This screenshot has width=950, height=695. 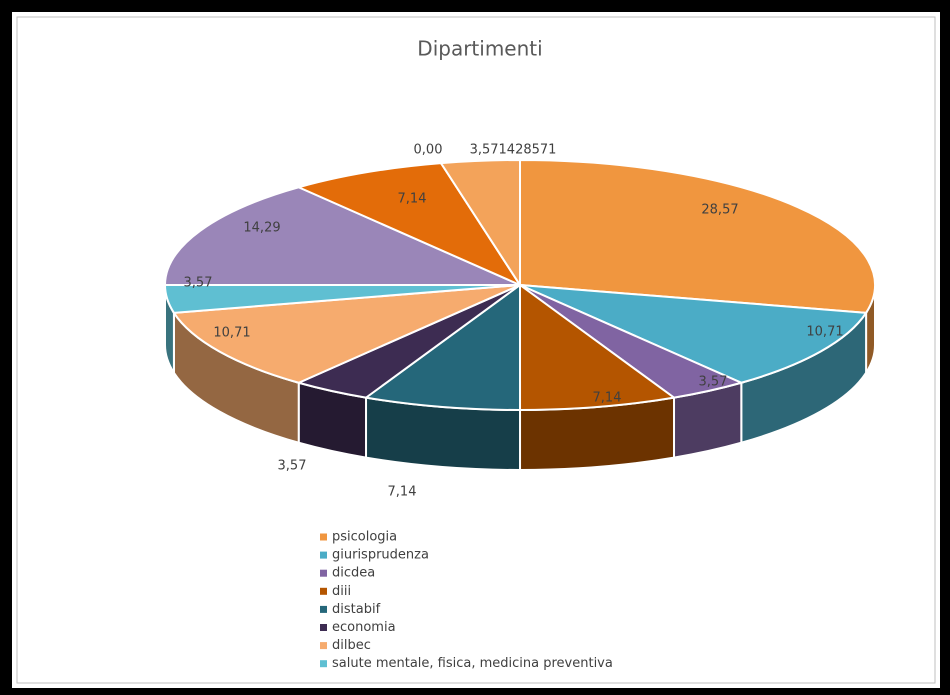 What do you see at coordinates (353, 573) in the screenshot?
I see `legend-label: dicdea` at bounding box center [353, 573].